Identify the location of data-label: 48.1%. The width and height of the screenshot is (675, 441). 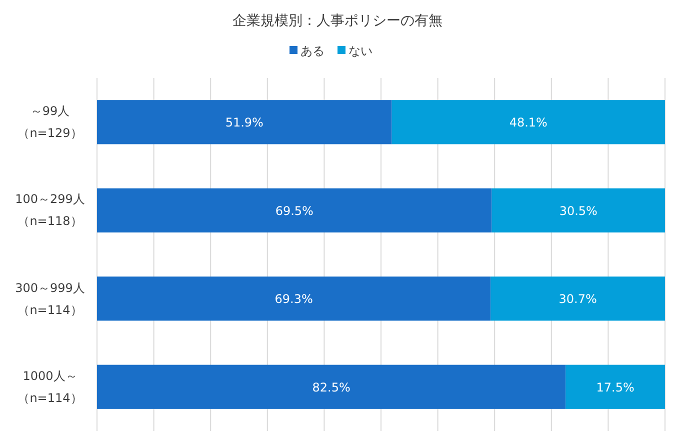
(528, 123).